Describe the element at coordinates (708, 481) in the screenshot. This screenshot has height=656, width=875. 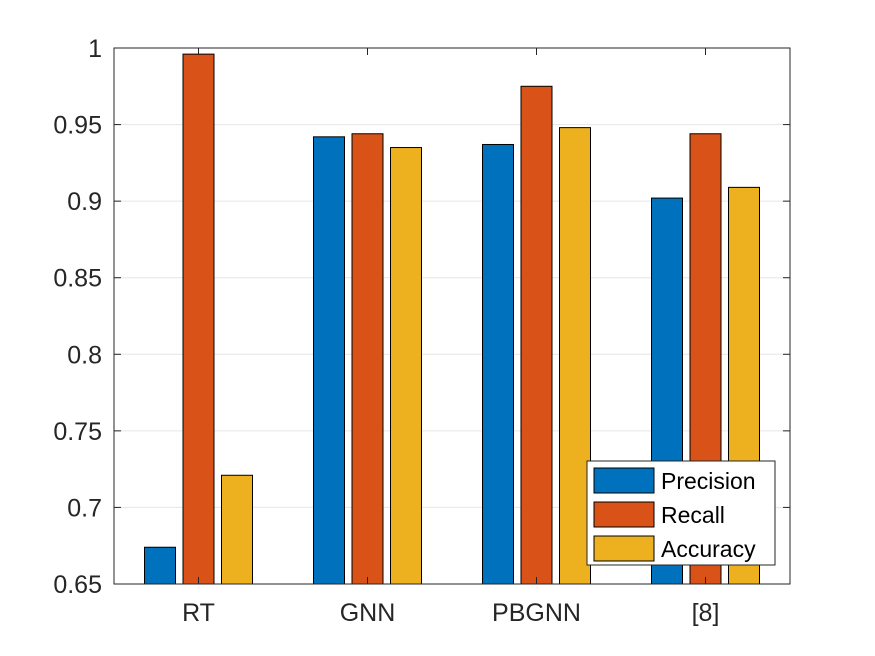
I see `legend-label: Precision` at that location.